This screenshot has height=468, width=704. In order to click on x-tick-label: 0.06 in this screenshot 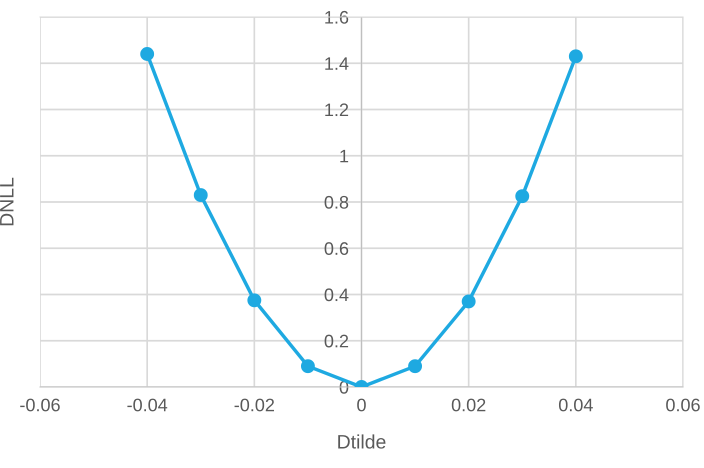, I will do `click(683, 405)`.